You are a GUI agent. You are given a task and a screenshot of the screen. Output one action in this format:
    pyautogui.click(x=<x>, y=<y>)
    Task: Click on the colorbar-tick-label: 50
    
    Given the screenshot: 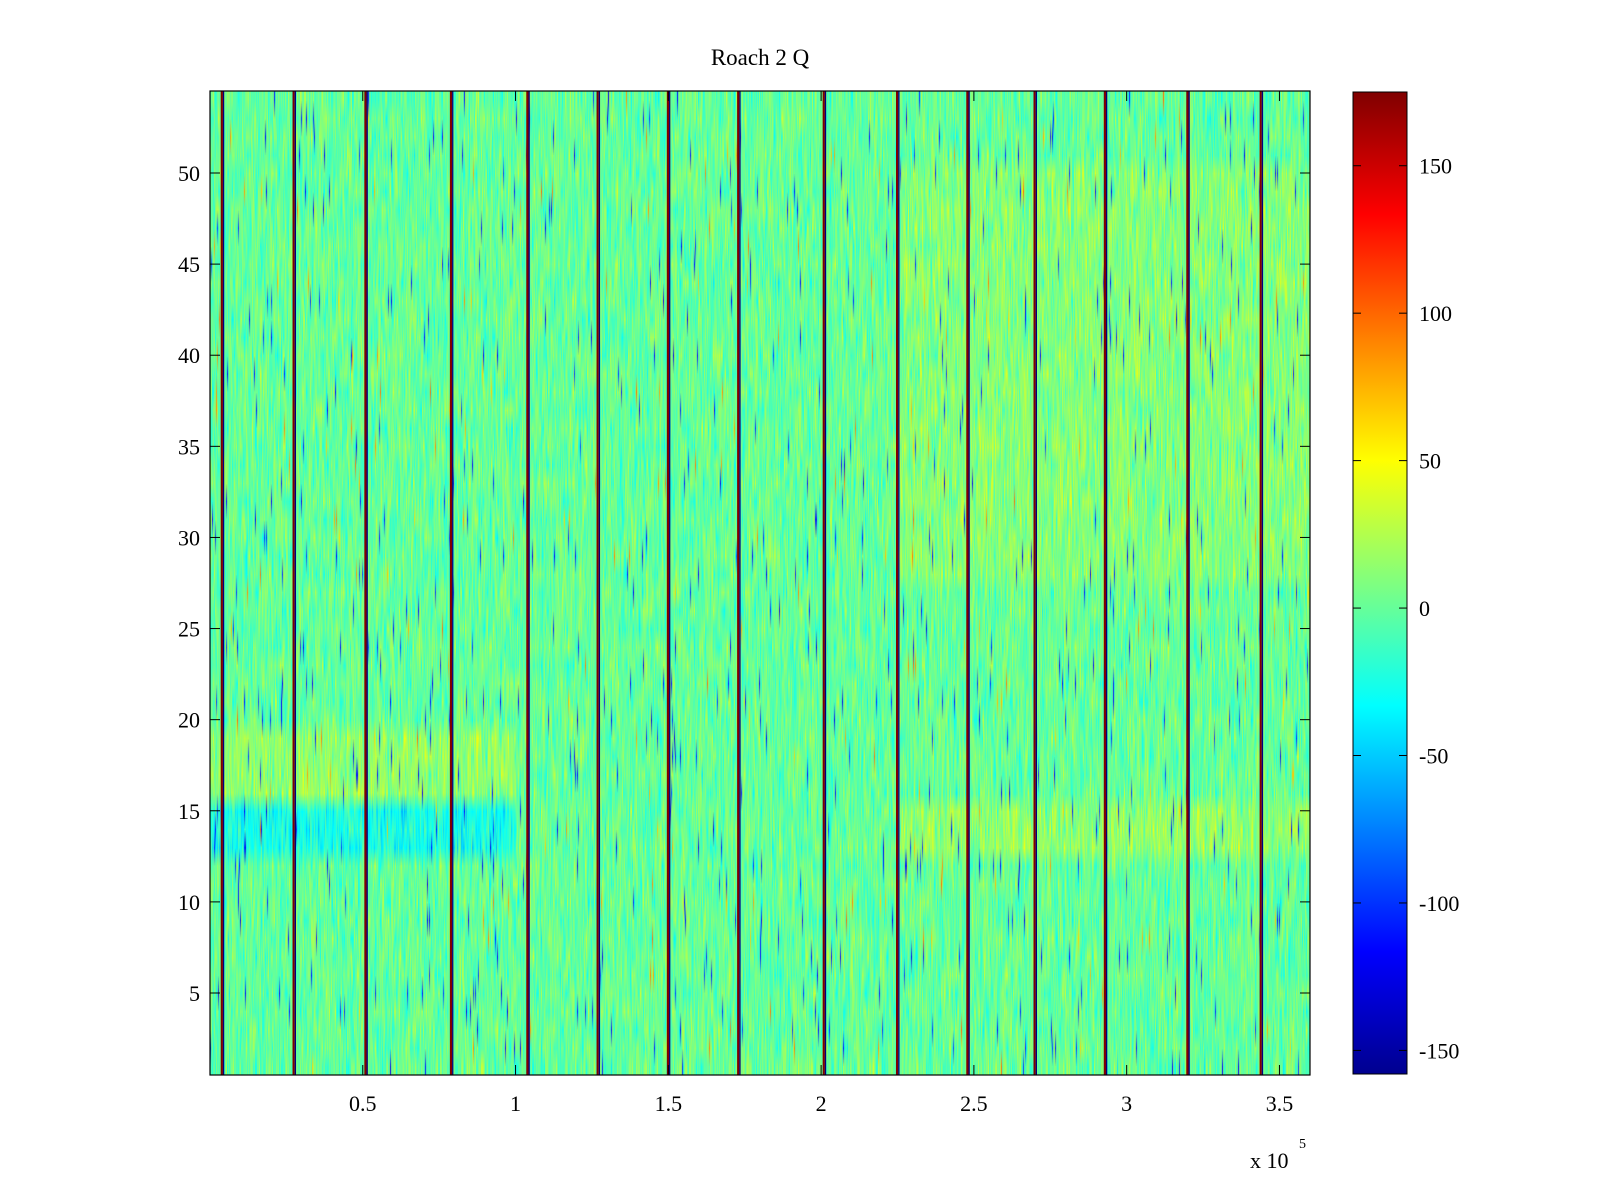 What is the action you would take?
    pyautogui.click(x=1430, y=461)
    